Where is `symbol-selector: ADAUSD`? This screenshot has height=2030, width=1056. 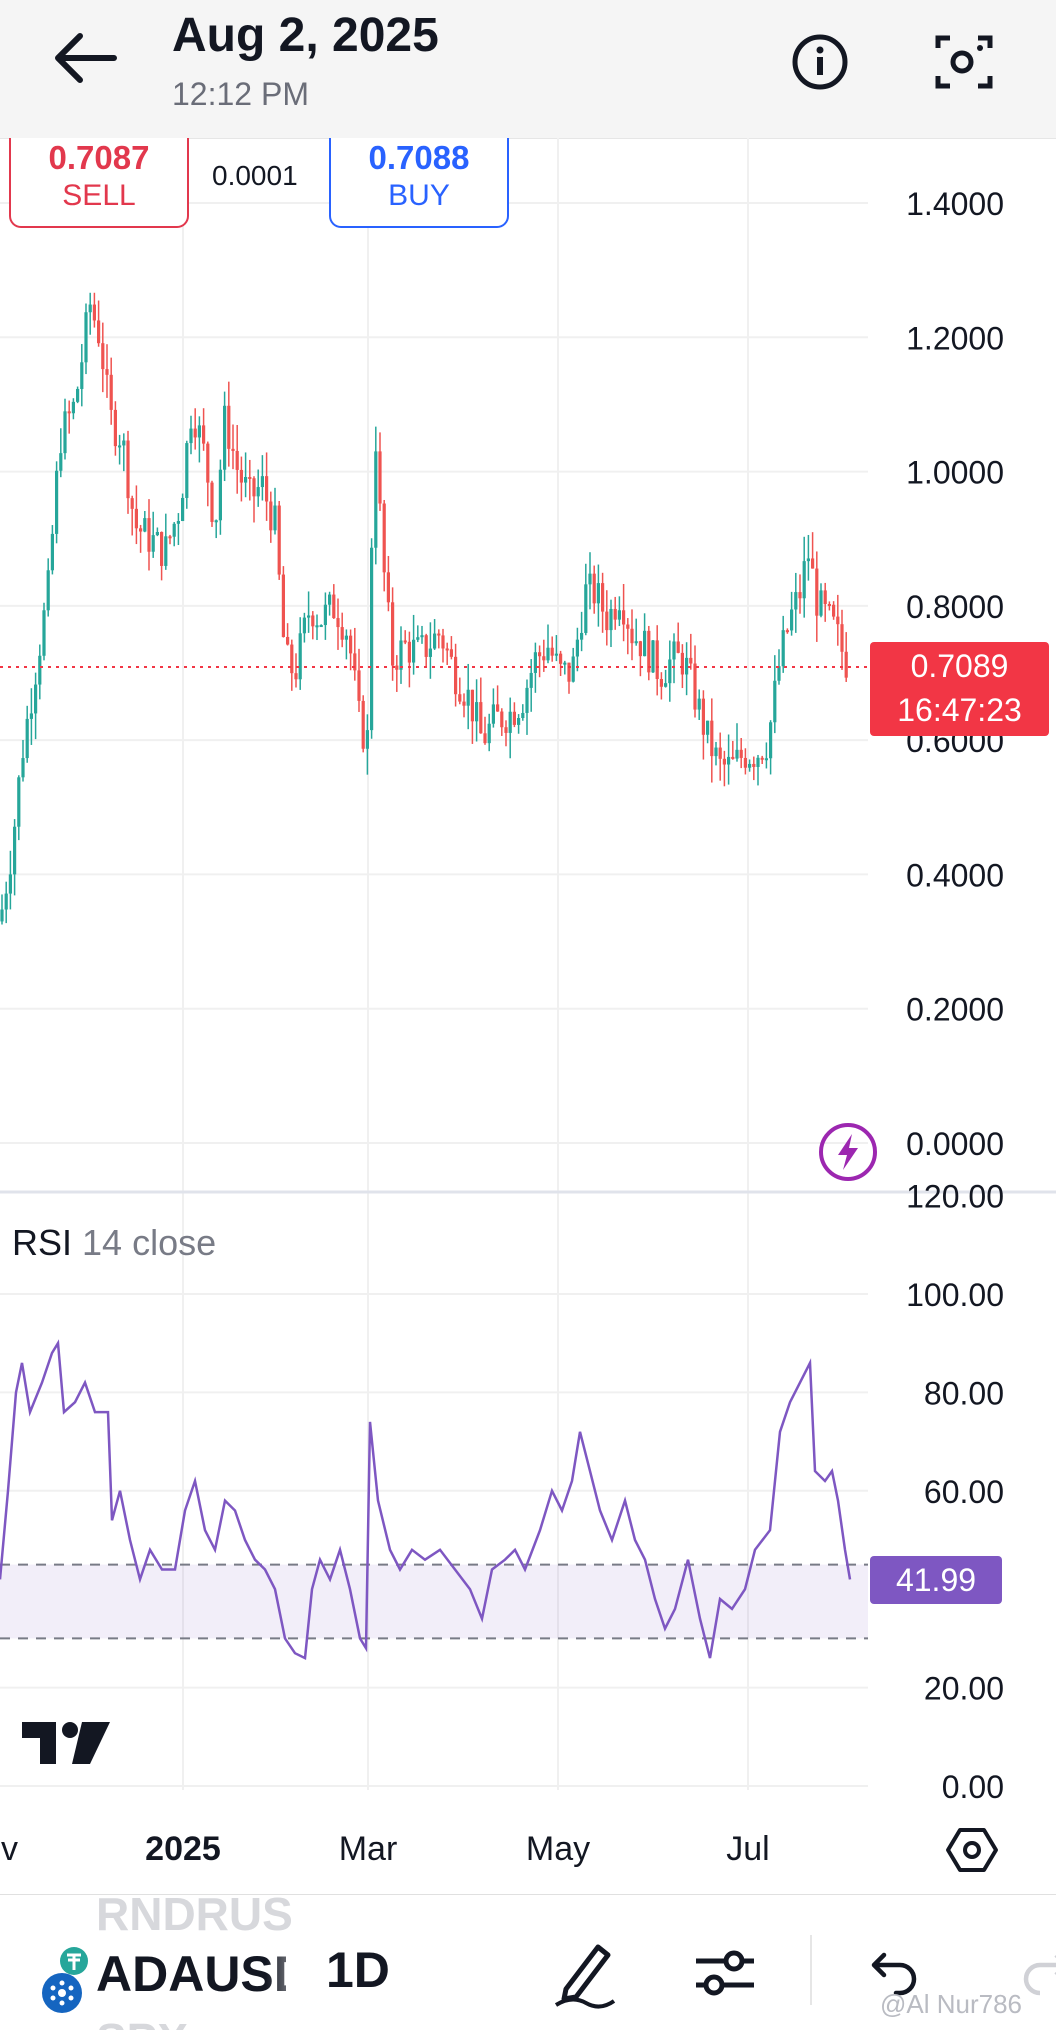 symbol-selector: ADAUSD is located at coordinates (181, 1979).